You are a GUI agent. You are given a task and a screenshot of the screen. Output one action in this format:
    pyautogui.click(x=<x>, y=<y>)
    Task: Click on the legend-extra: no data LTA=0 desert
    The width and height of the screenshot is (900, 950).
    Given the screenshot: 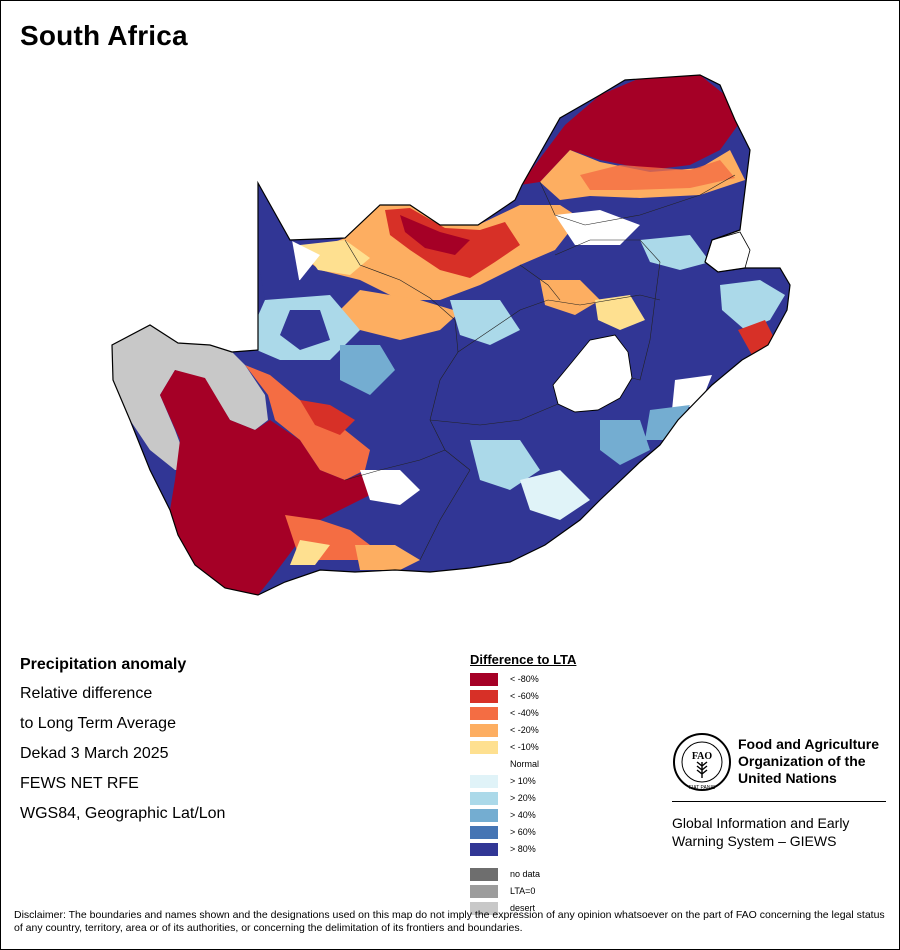 What is the action you would take?
    pyautogui.click(x=523, y=891)
    